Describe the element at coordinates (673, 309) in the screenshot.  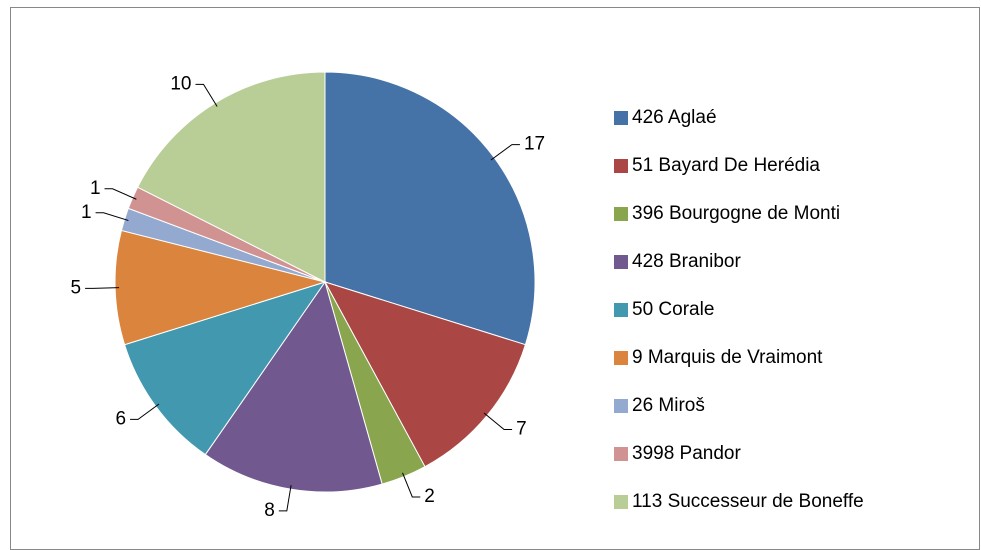
I see `legend-label: 50 Corale` at that location.